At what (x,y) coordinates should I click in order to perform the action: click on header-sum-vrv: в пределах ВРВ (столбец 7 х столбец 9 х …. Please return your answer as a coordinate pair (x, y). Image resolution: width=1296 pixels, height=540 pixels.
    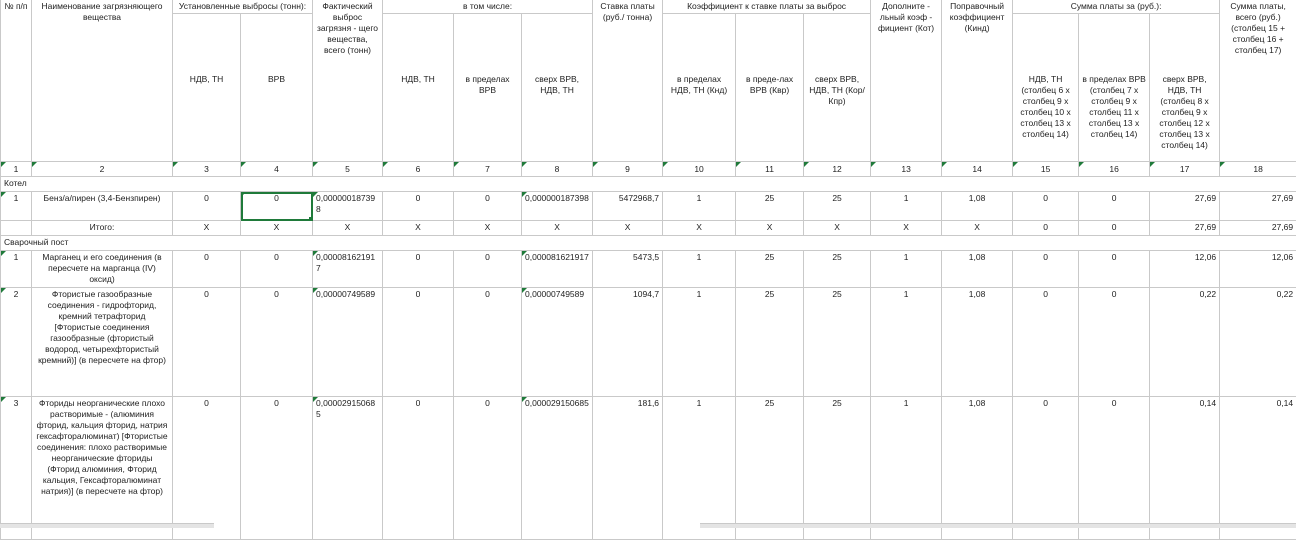
    Looking at the image, I should click on (1114, 88).